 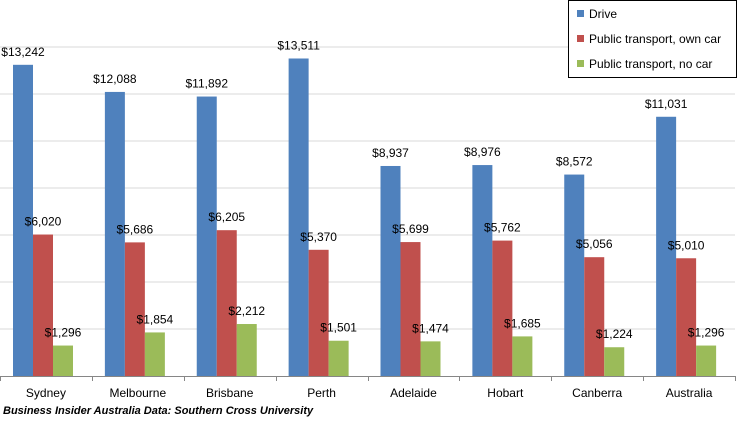 I want to click on data-label: $6,205, so click(x=226, y=217).